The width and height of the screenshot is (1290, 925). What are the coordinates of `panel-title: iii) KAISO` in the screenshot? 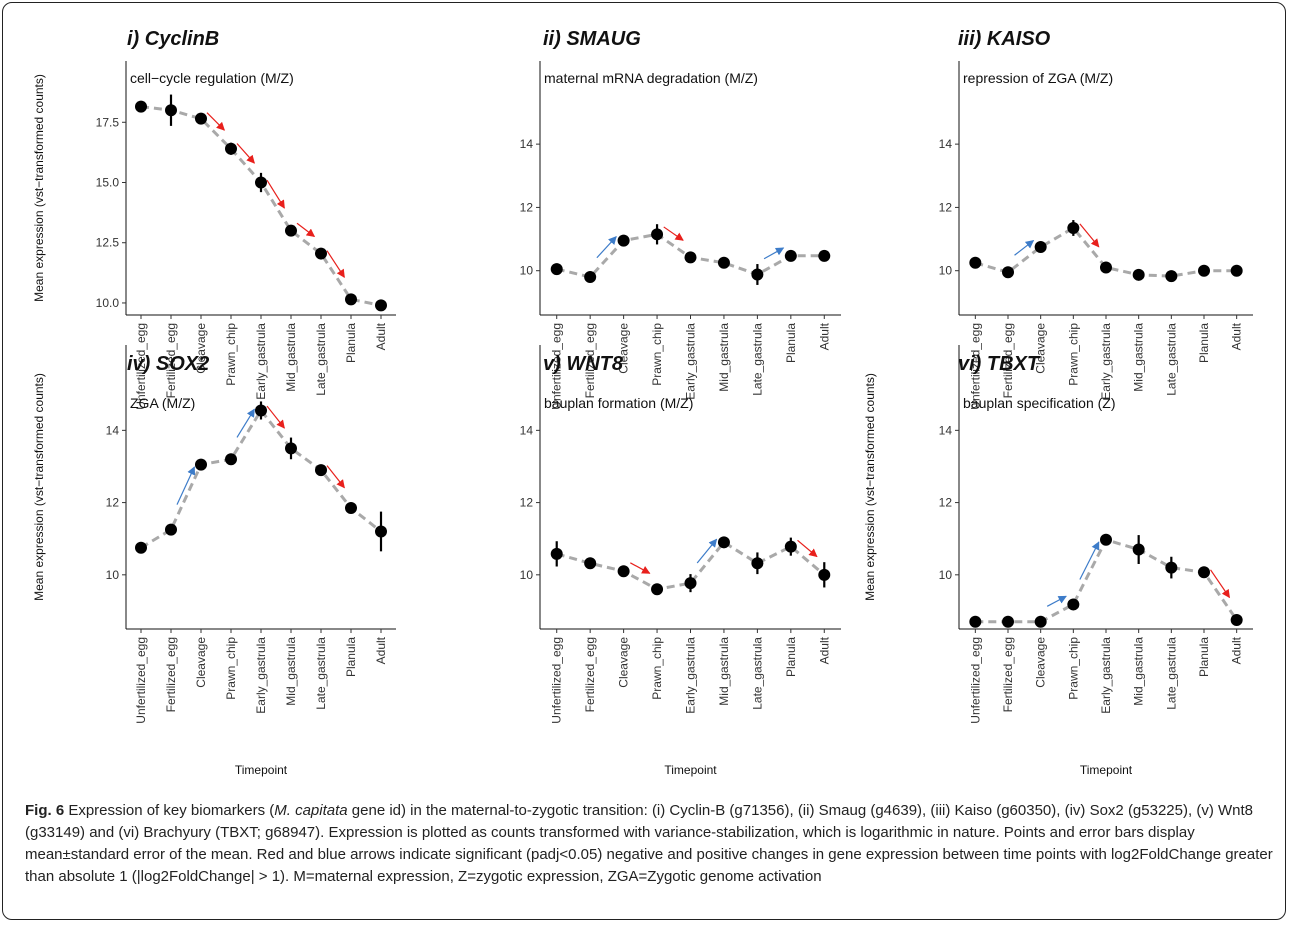 It's located at (1004, 39).